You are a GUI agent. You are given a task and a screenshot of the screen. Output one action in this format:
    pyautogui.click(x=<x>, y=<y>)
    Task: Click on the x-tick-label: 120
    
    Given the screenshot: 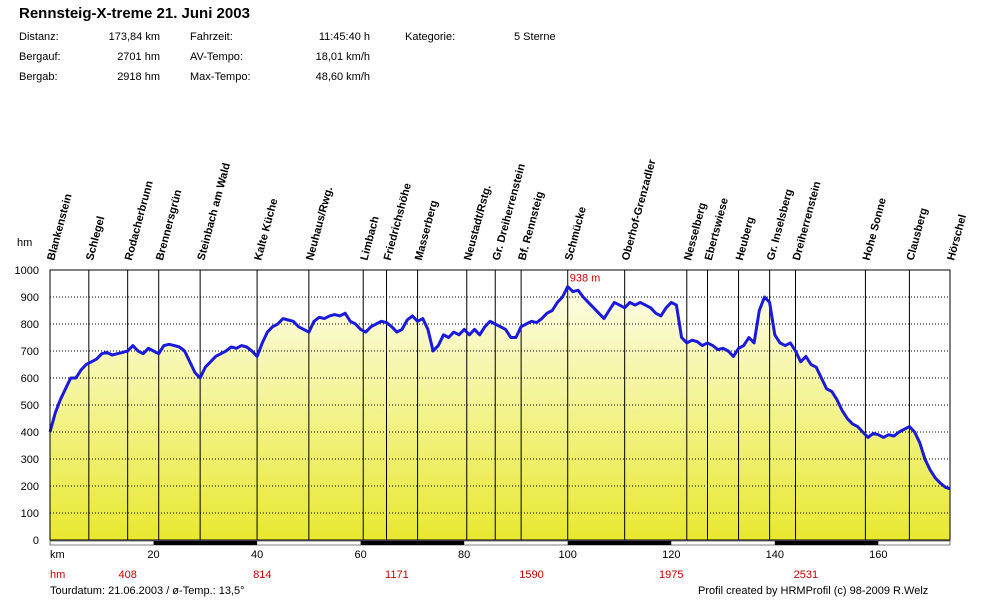 What is the action you would take?
    pyautogui.click(x=671, y=555)
    